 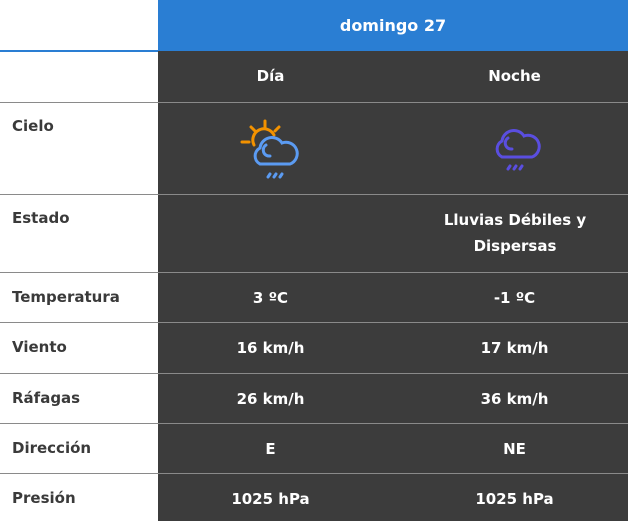 What do you see at coordinates (39, 347) in the screenshot?
I see `row-label: Viento` at bounding box center [39, 347].